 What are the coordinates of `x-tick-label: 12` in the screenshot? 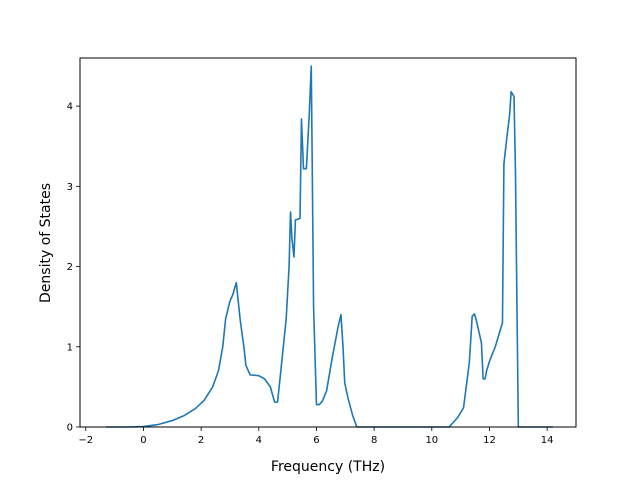 It's located at (489, 440).